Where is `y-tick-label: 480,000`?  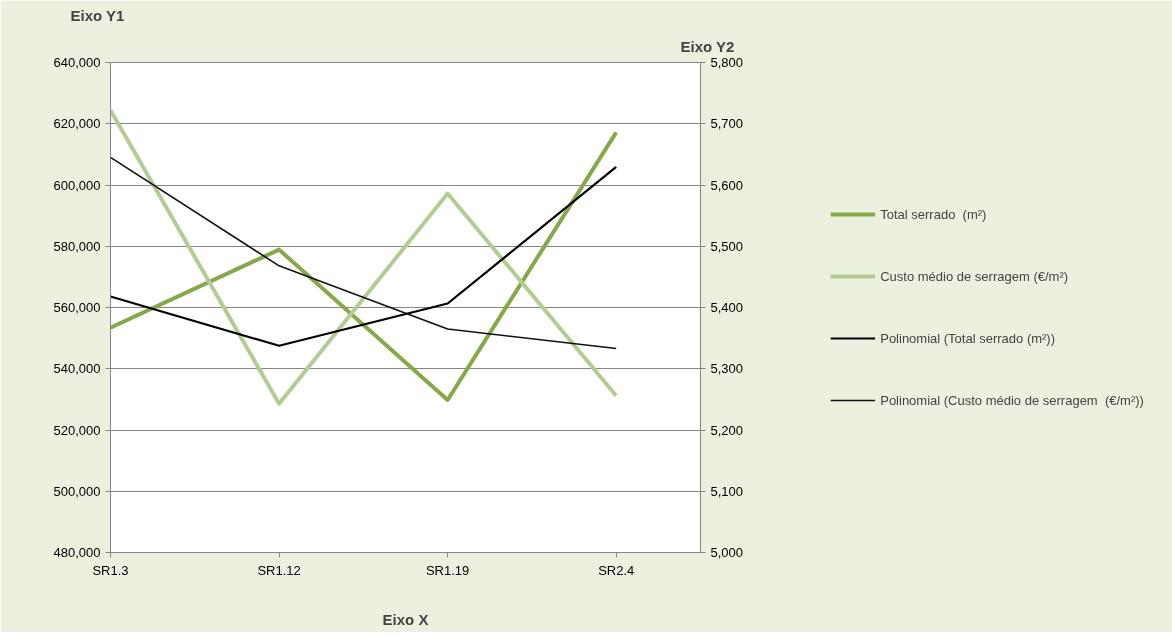 y-tick-label: 480,000 is located at coordinates (77, 552).